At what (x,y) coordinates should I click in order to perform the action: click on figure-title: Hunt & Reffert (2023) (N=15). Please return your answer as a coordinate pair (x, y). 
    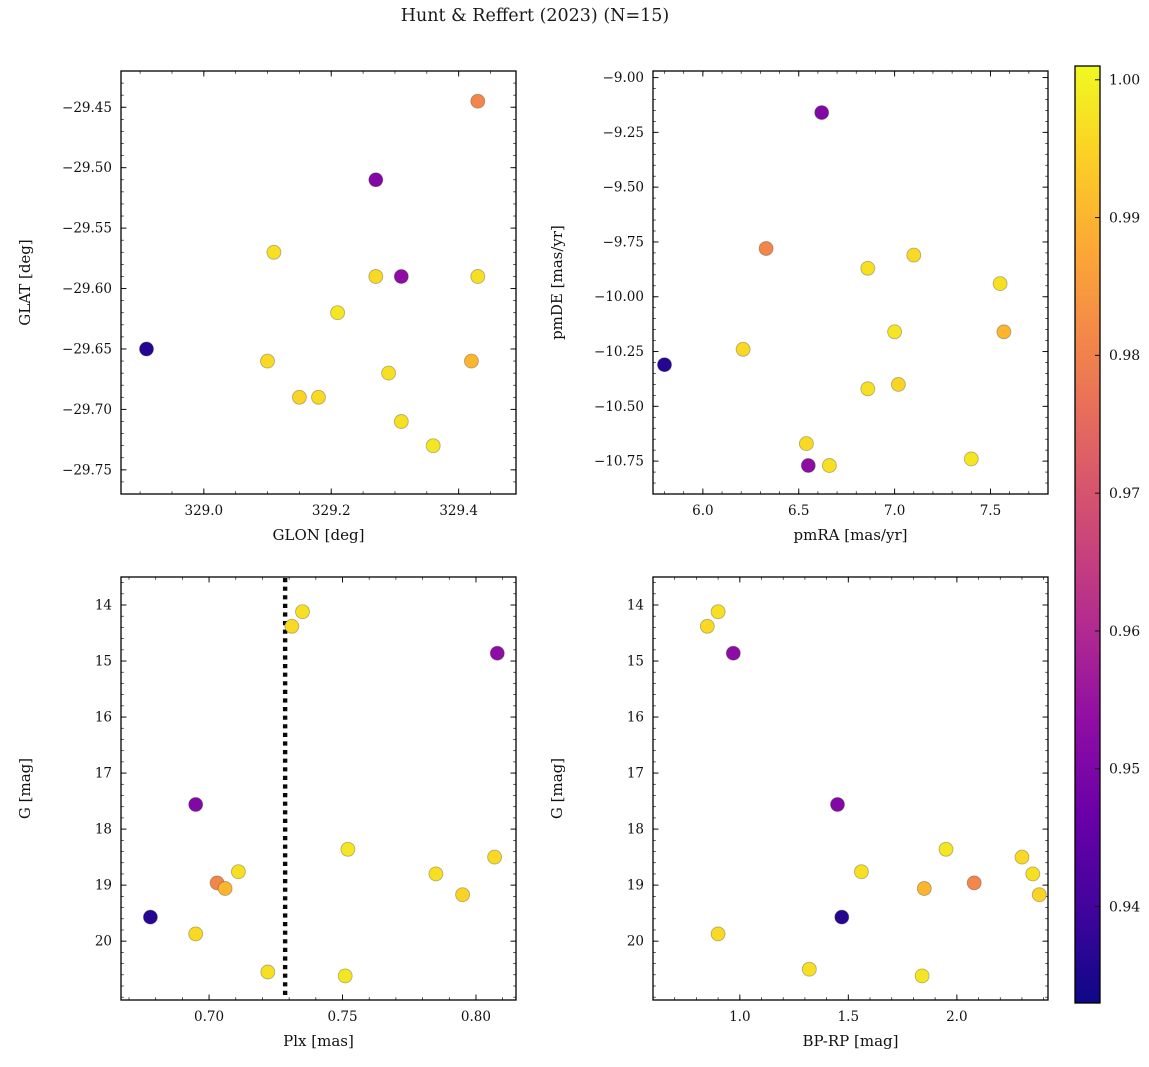
    Looking at the image, I should click on (535, 16).